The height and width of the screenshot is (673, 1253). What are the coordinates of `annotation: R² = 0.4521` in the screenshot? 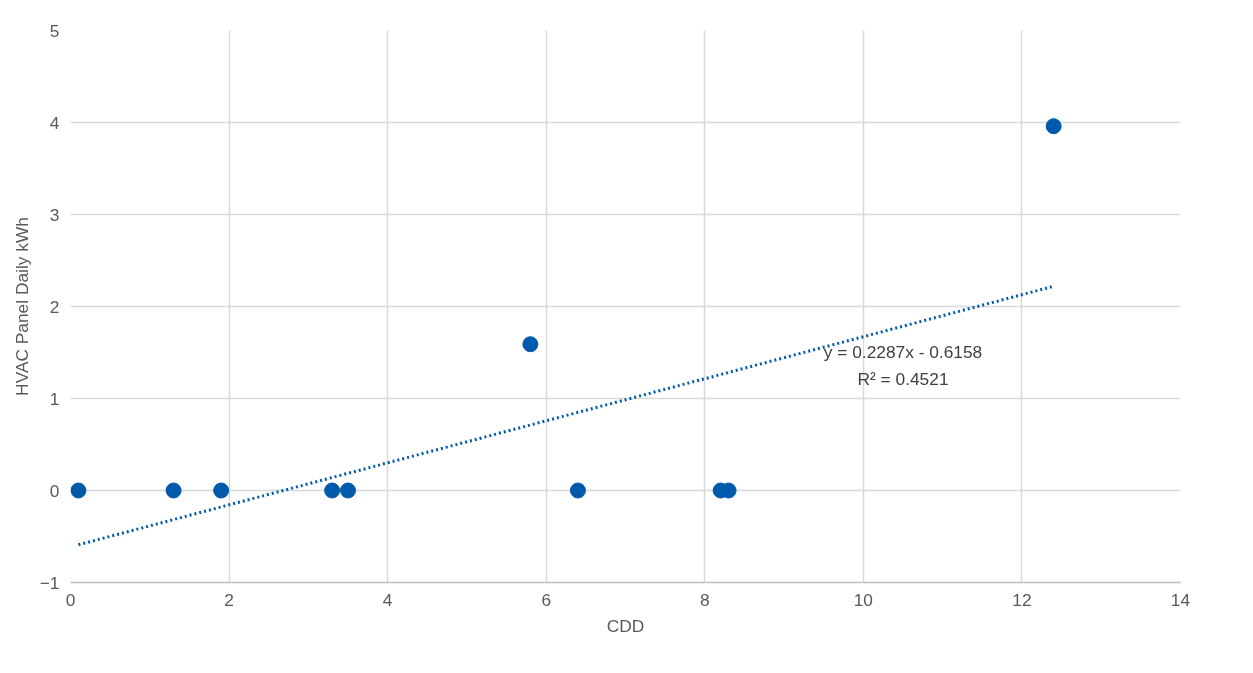 It's located at (903, 379).